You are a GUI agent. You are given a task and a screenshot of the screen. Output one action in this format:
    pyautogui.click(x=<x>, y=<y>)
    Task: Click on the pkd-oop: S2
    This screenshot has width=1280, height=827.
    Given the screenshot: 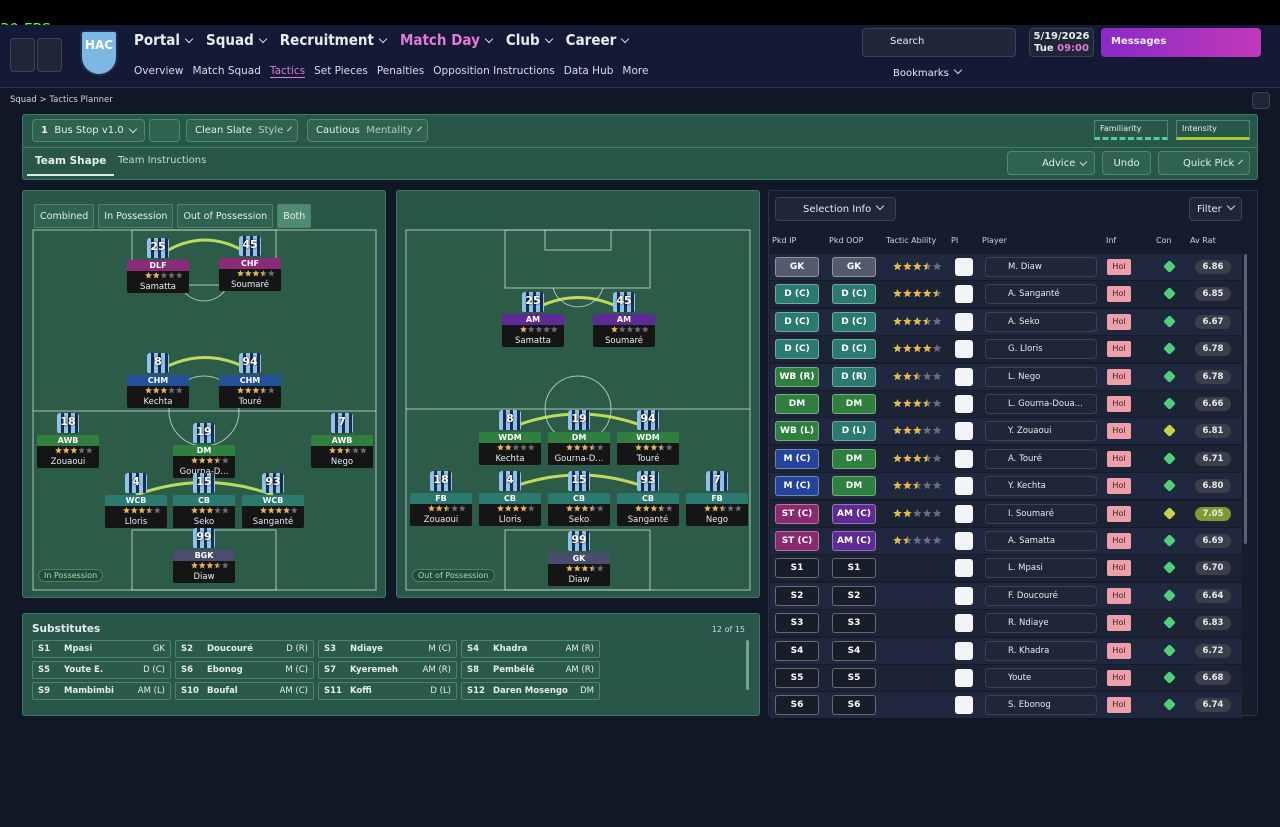 What is the action you would take?
    pyautogui.click(x=854, y=595)
    